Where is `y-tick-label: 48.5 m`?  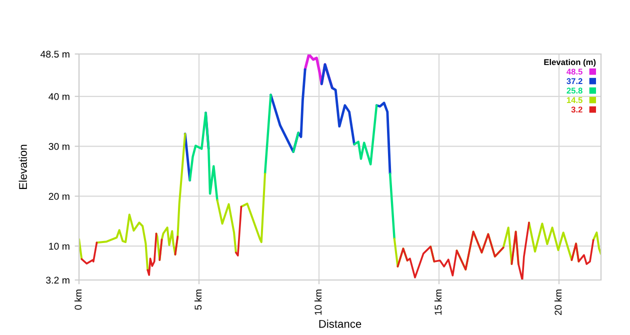
y-tick-label: 48.5 m is located at coordinates (55, 54).